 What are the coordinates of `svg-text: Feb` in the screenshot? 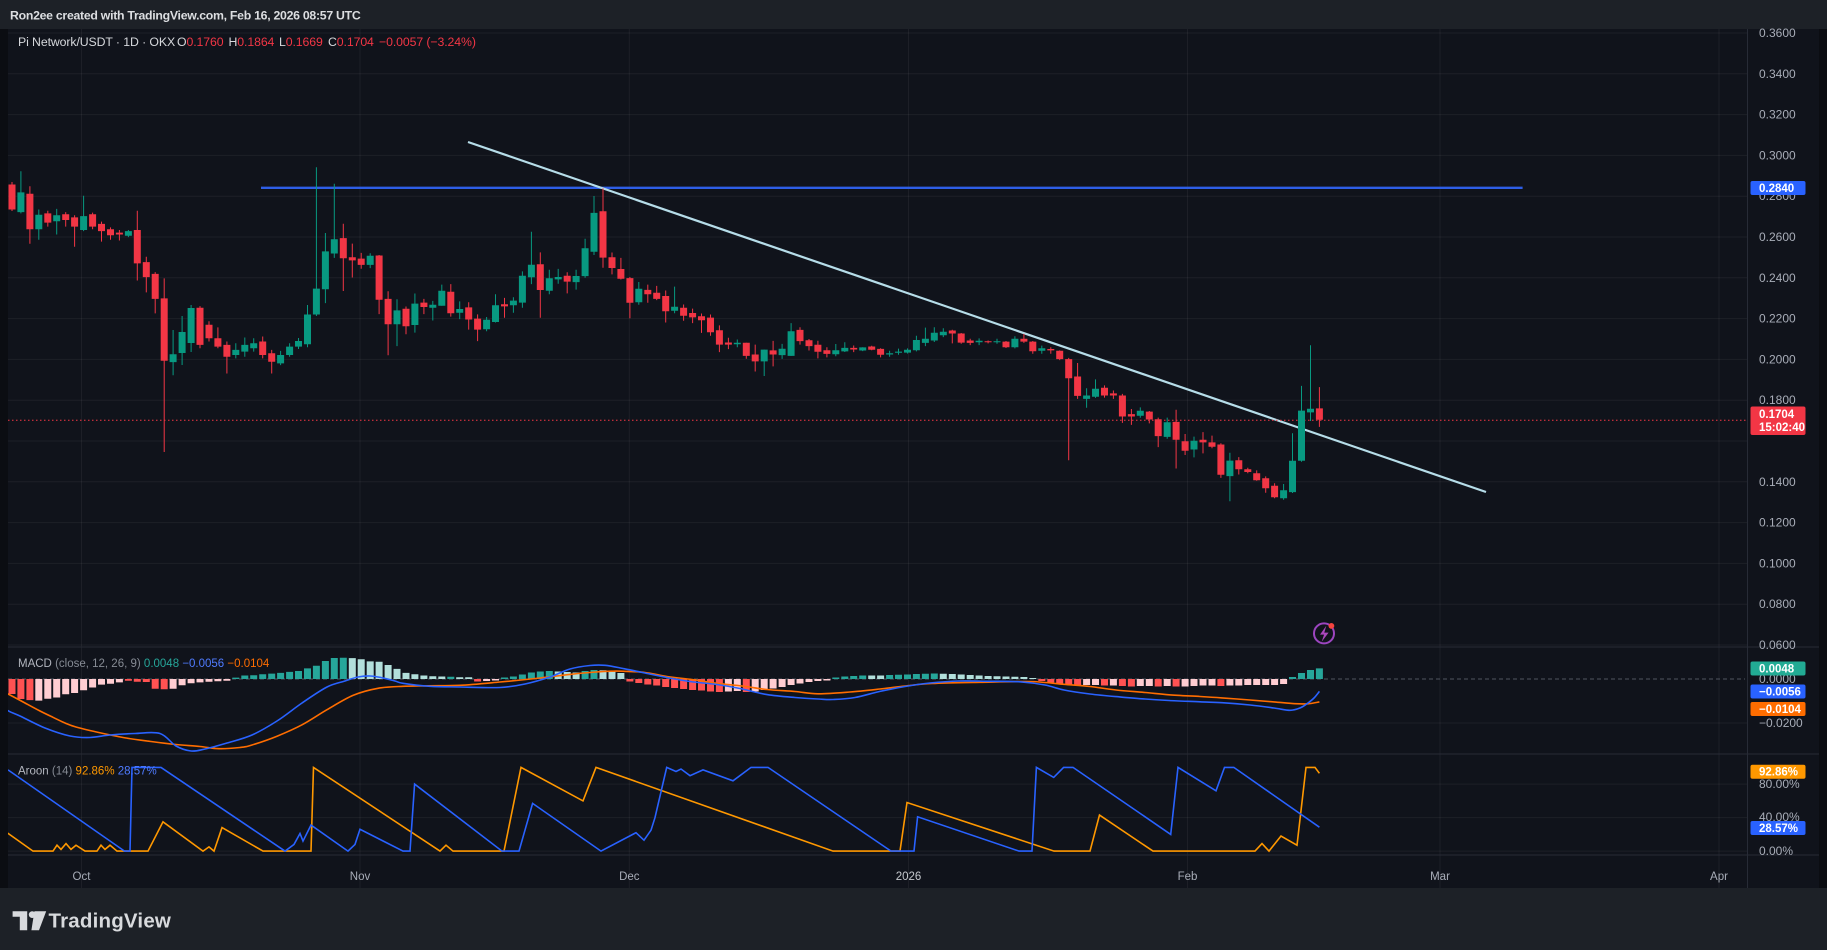 It's located at (1188, 877).